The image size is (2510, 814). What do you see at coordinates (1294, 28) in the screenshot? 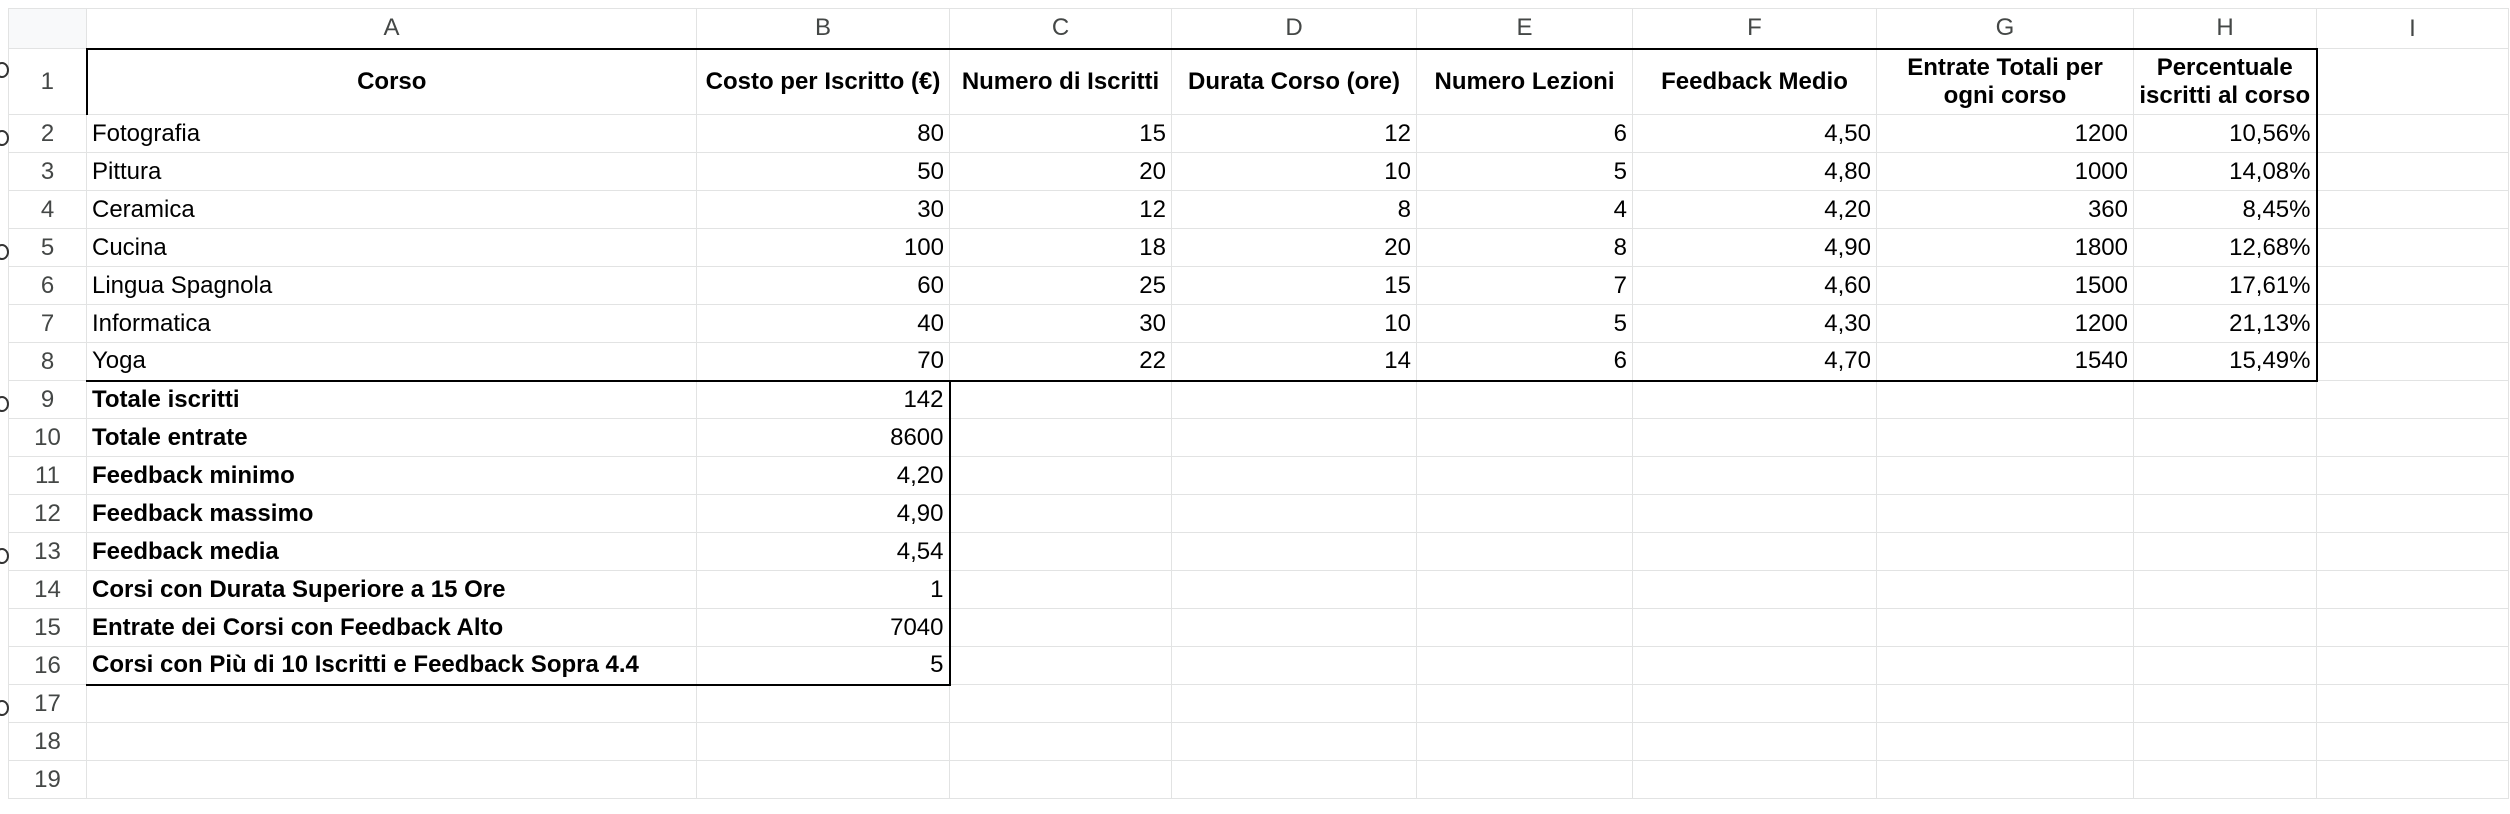
I see `column-header-d: D` at bounding box center [1294, 28].